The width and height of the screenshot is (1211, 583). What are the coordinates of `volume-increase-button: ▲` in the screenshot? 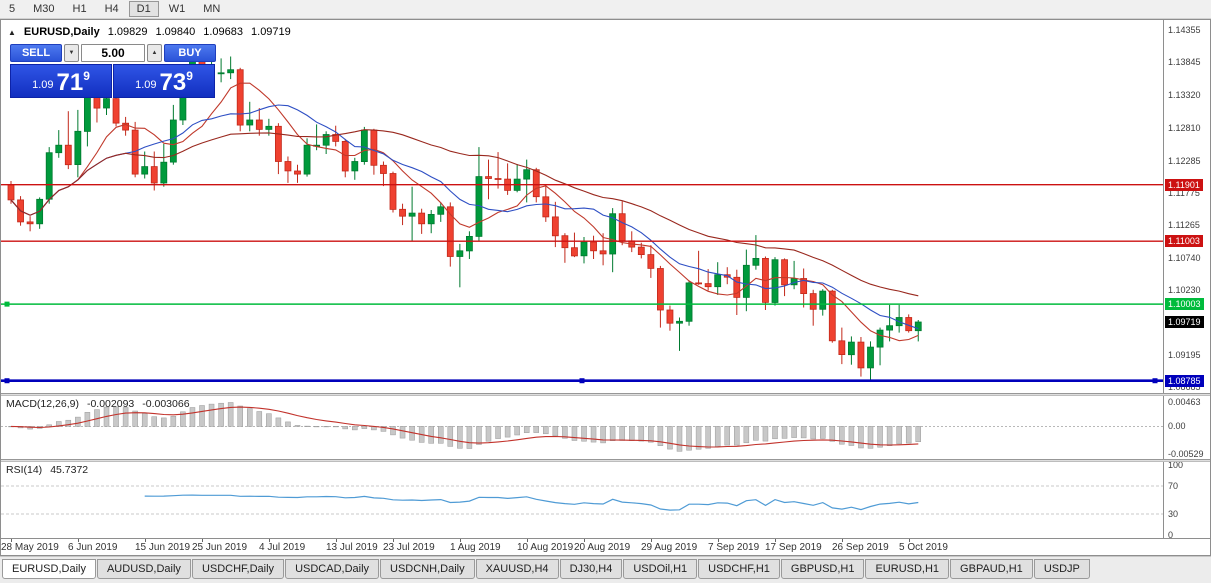 It's located at (154, 53).